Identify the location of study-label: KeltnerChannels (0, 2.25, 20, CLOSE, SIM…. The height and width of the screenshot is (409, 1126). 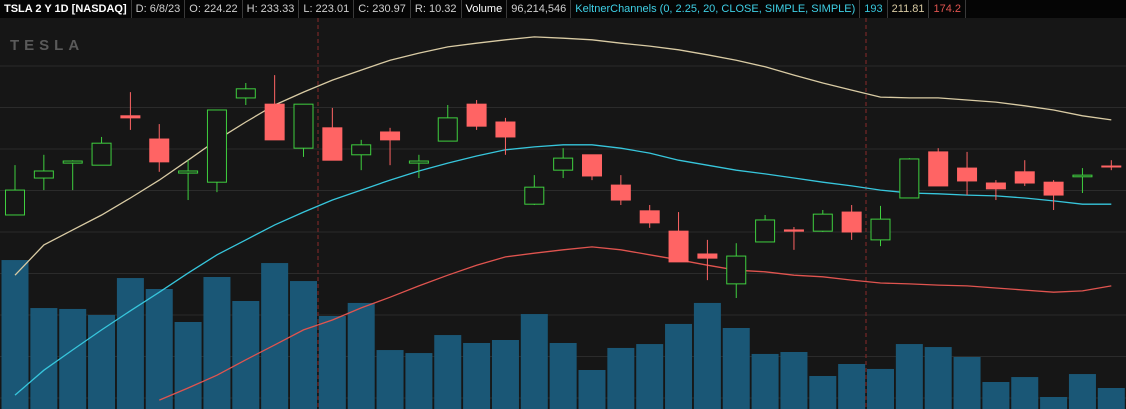
(716, 9).